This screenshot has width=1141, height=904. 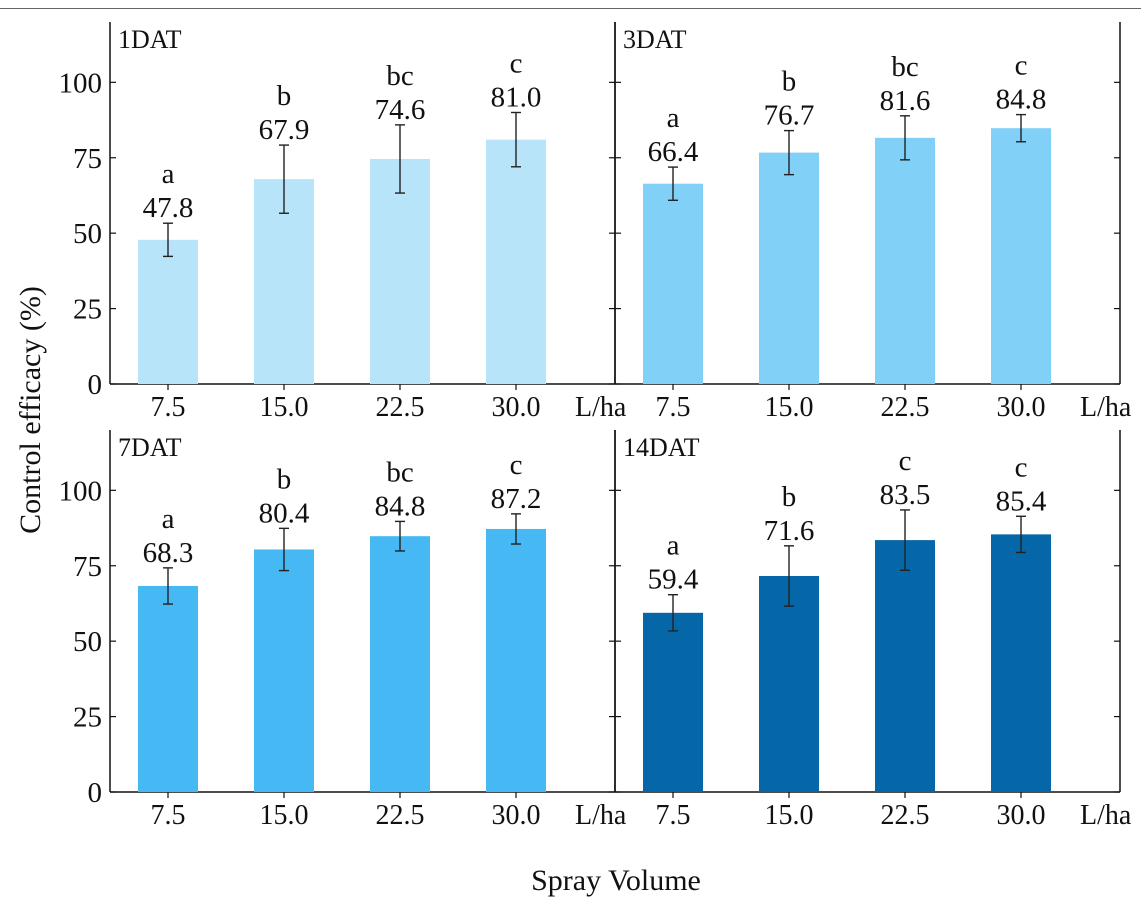 I want to click on value-label: 66.4, so click(x=673, y=152).